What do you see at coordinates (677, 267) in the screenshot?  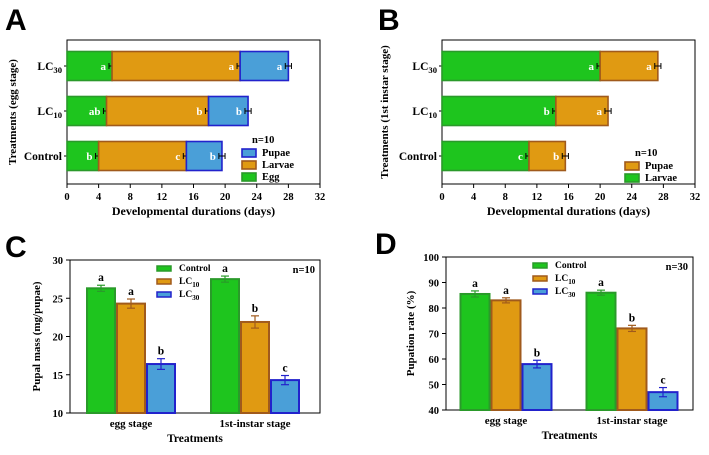 I see `sample-size-label: n=30` at bounding box center [677, 267].